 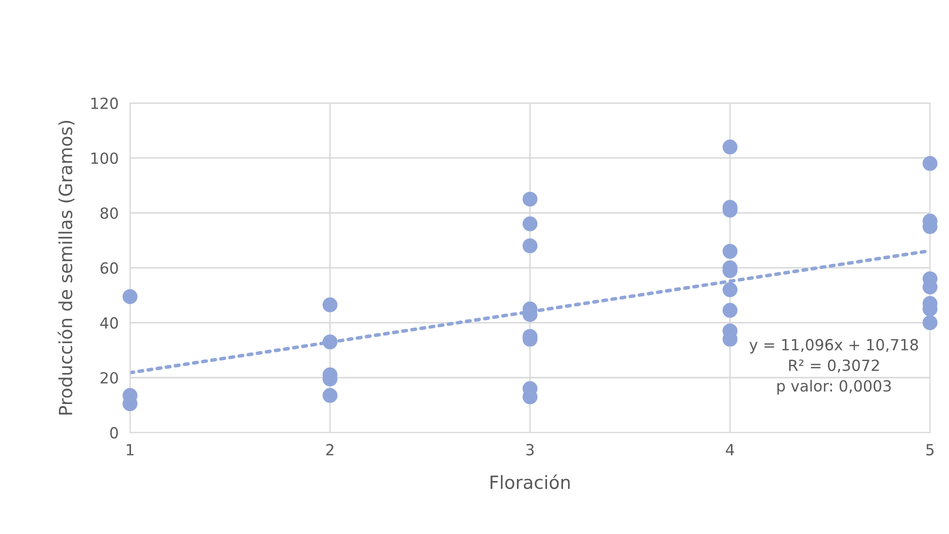 What do you see at coordinates (104, 104) in the screenshot?
I see `y-tick-label: 120` at bounding box center [104, 104].